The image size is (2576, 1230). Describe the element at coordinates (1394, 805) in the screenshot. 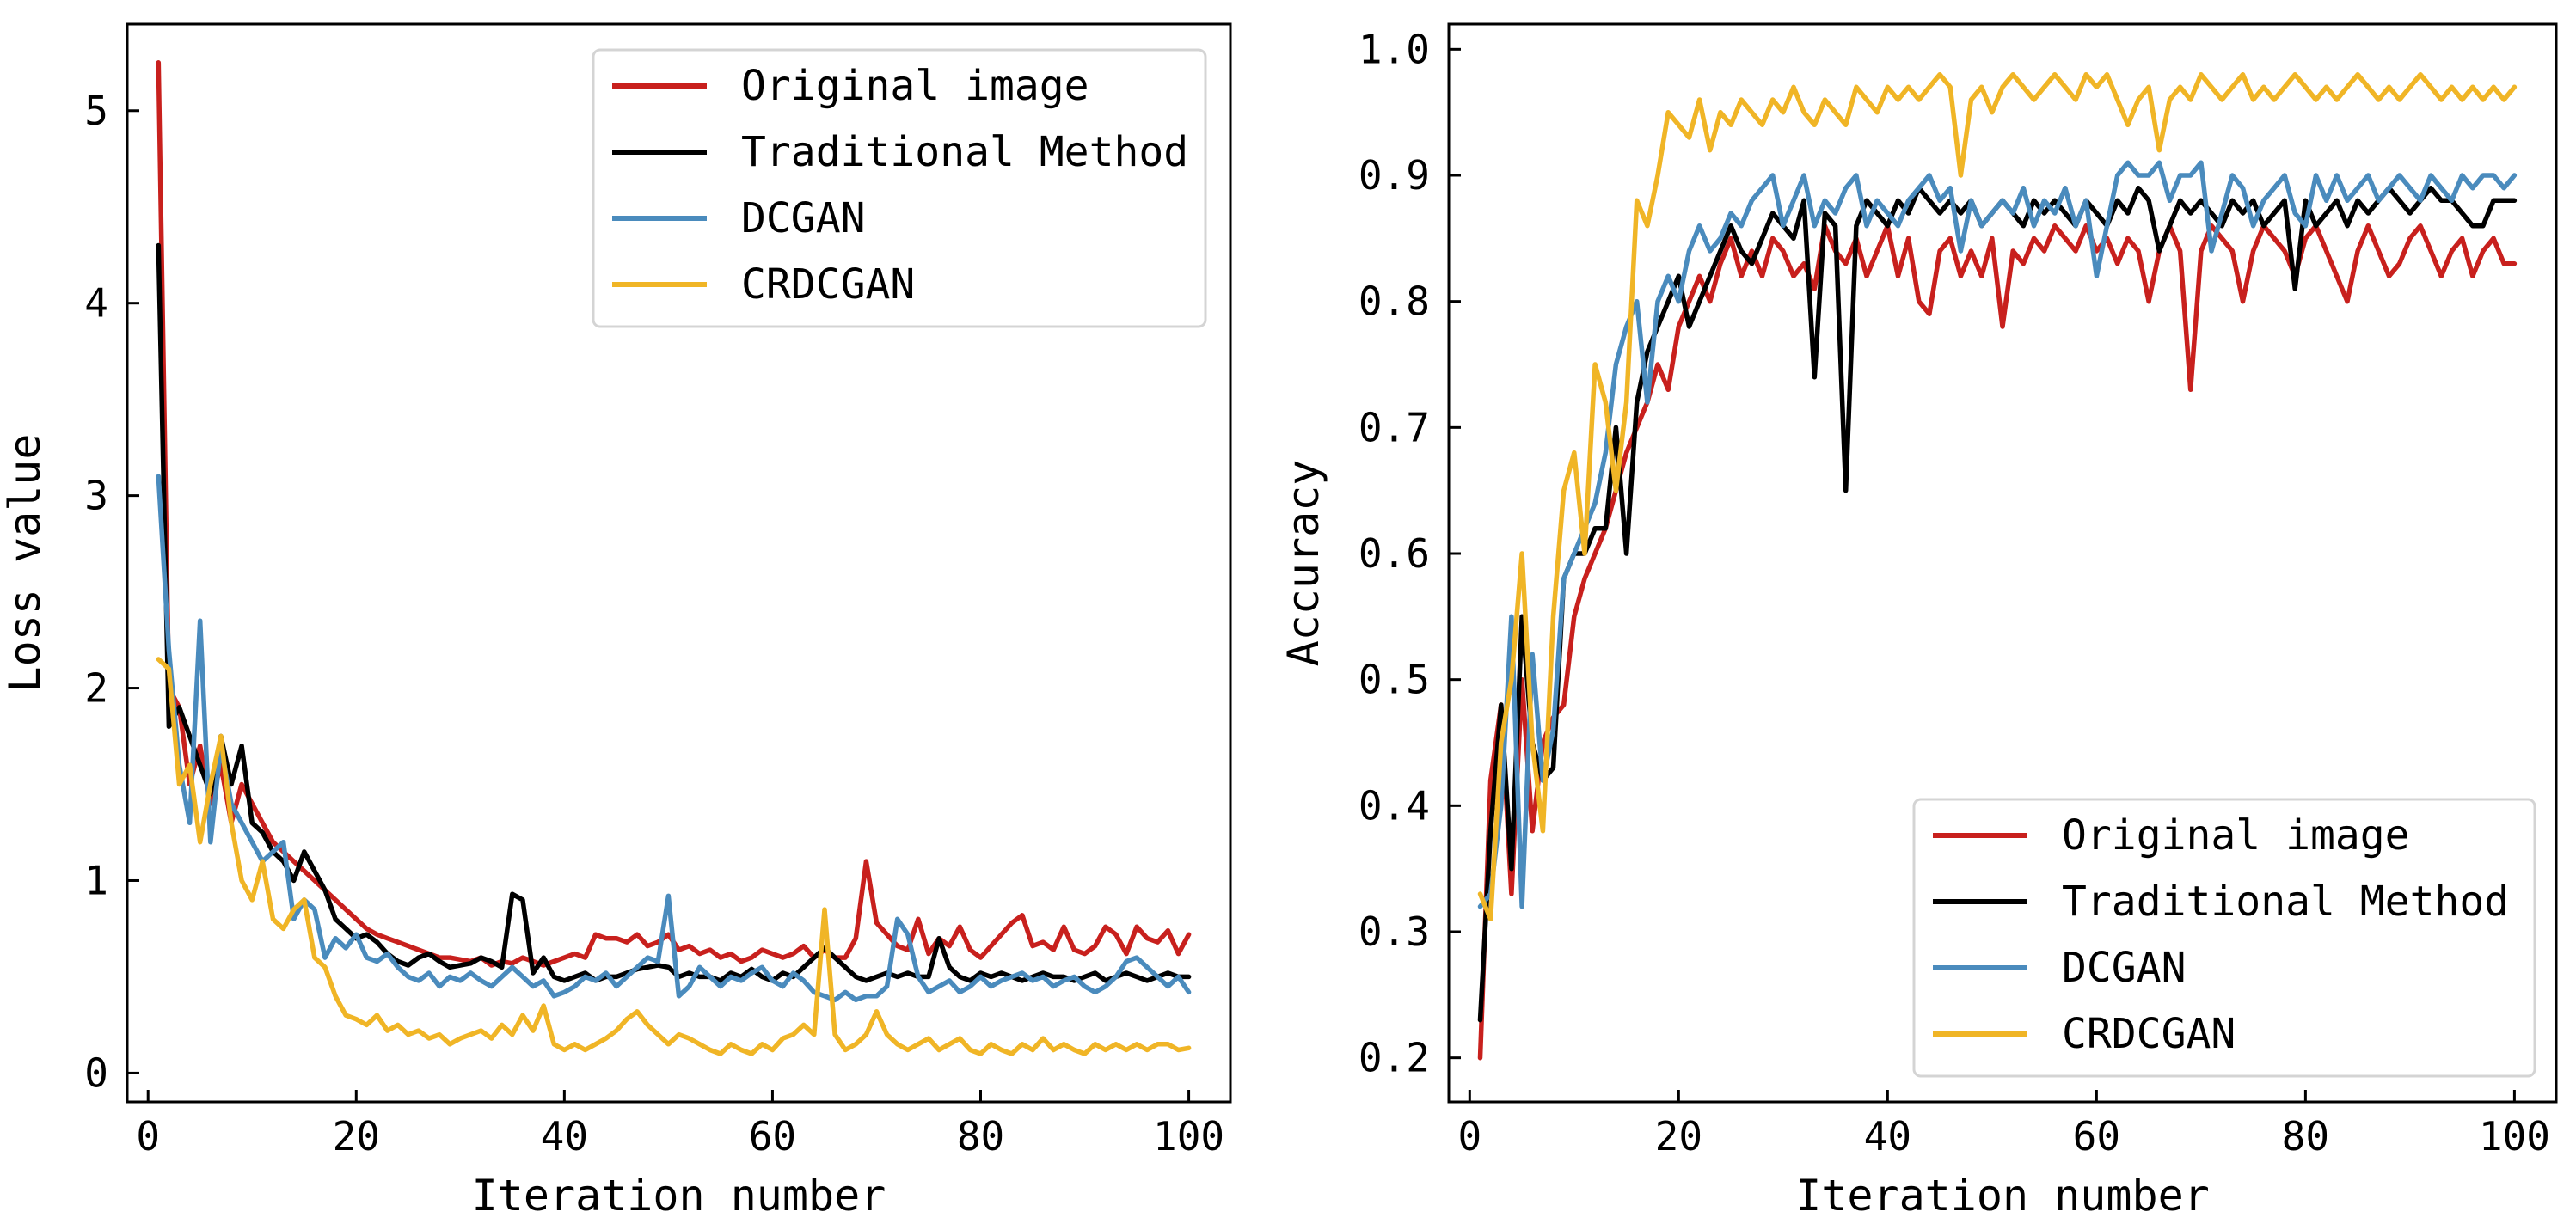

I see `y-tick-label: 0.4` at that location.